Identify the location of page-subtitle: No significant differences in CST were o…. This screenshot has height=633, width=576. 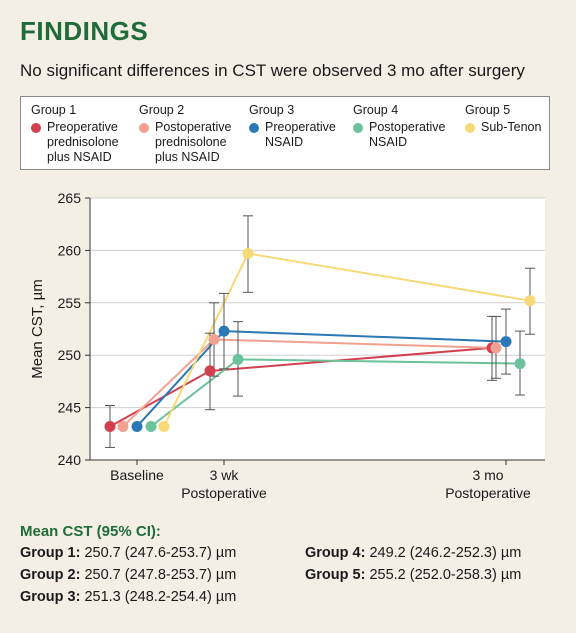
(272, 70).